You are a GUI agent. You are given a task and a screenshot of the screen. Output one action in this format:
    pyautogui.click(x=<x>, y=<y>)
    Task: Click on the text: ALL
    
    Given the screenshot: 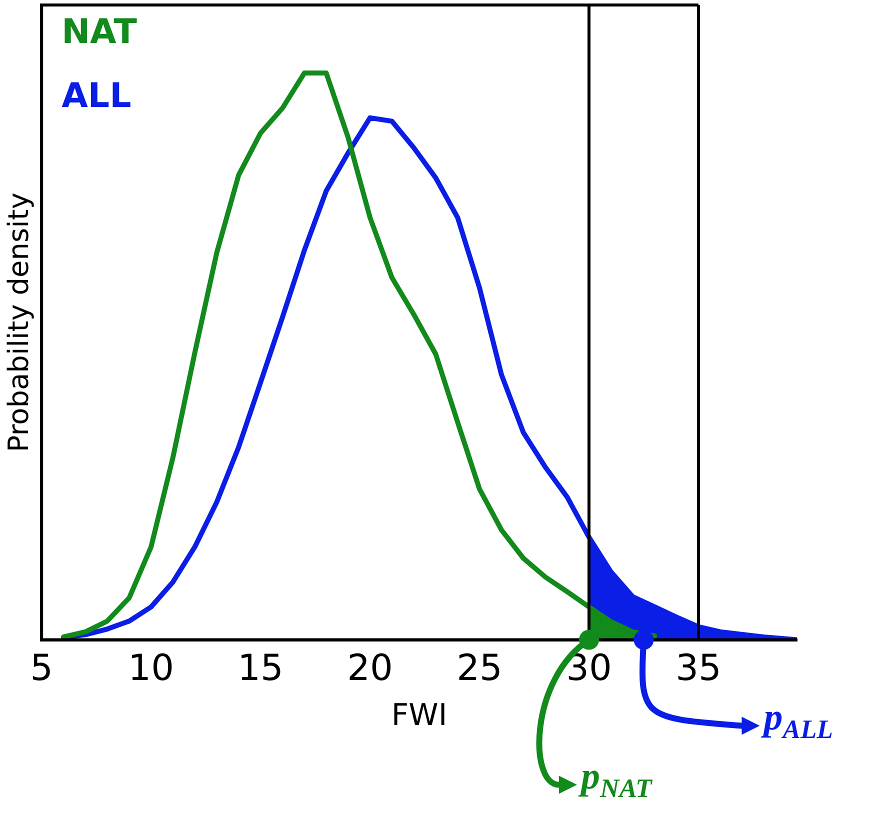 What is the action you would take?
    pyautogui.click(x=97, y=96)
    